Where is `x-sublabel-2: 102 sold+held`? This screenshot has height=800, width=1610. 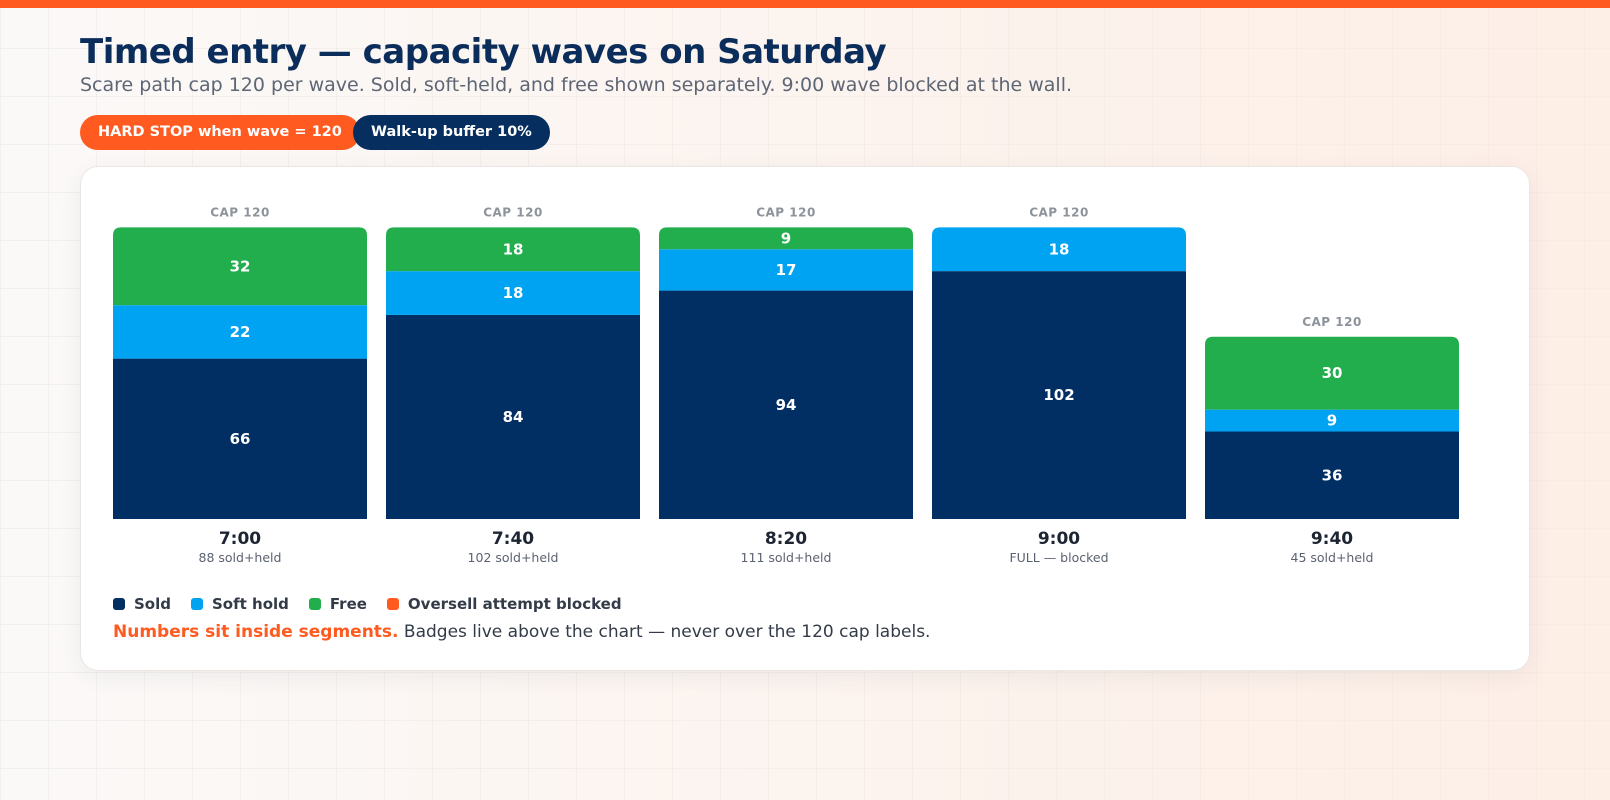 x-sublabel-2: 102 sold+held is located at coordinates (513, 557).